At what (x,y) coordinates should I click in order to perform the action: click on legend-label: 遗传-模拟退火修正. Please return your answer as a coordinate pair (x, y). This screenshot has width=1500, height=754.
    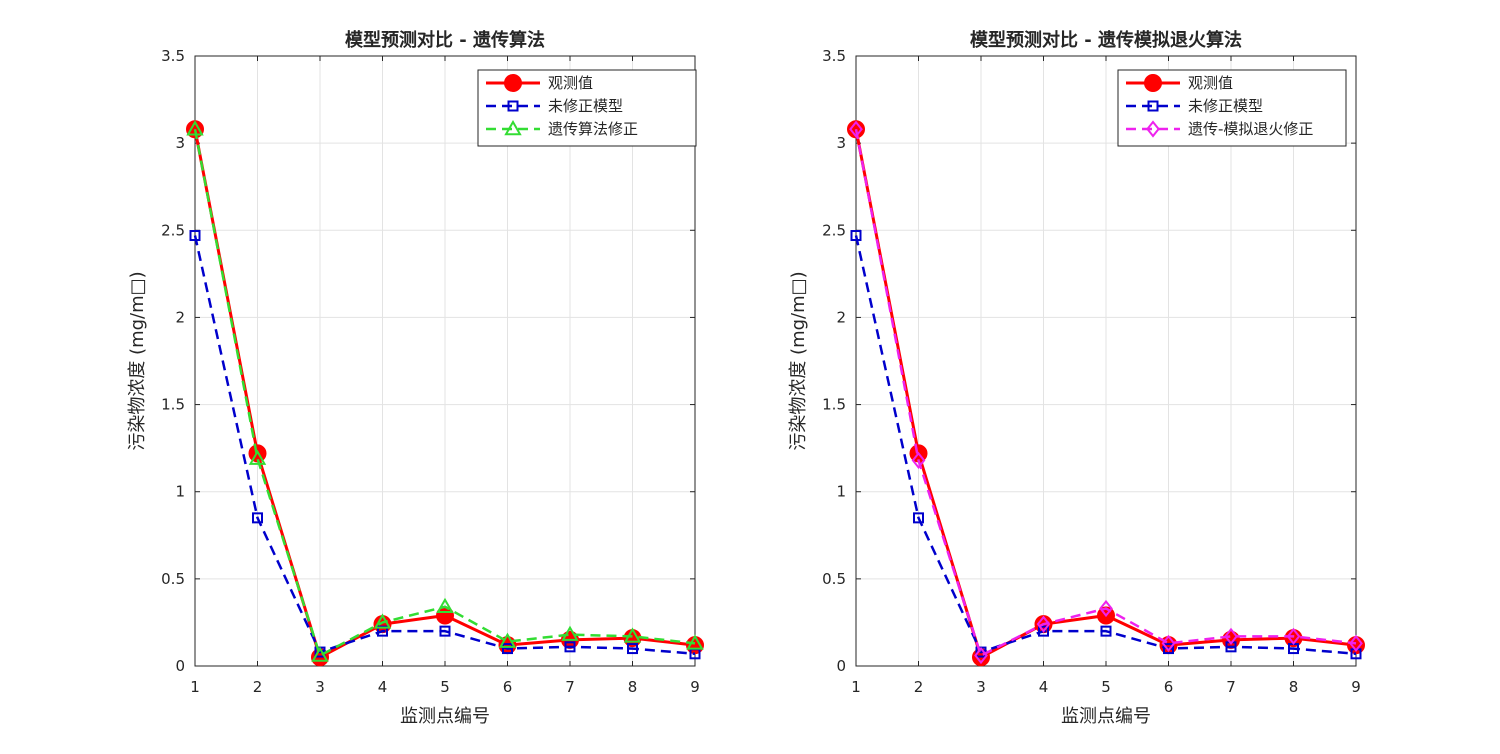
    Looking at the image, I should click on (1250, 129).